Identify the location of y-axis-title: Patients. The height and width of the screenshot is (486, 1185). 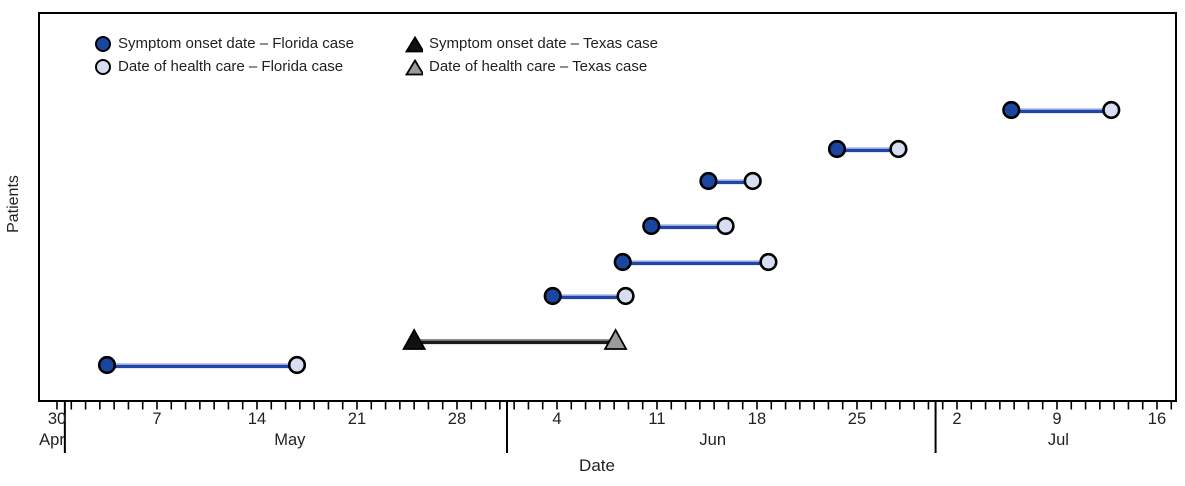
(13, 204).